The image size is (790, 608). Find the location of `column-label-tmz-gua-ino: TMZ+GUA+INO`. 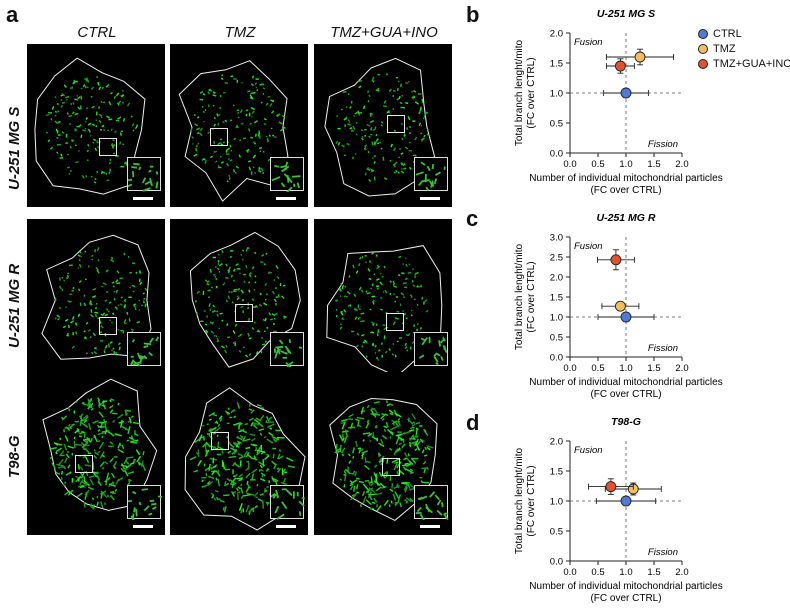

column-label-tmz-gua-ino: TMZ+GUA+INO is located at coordinates (384, 32).